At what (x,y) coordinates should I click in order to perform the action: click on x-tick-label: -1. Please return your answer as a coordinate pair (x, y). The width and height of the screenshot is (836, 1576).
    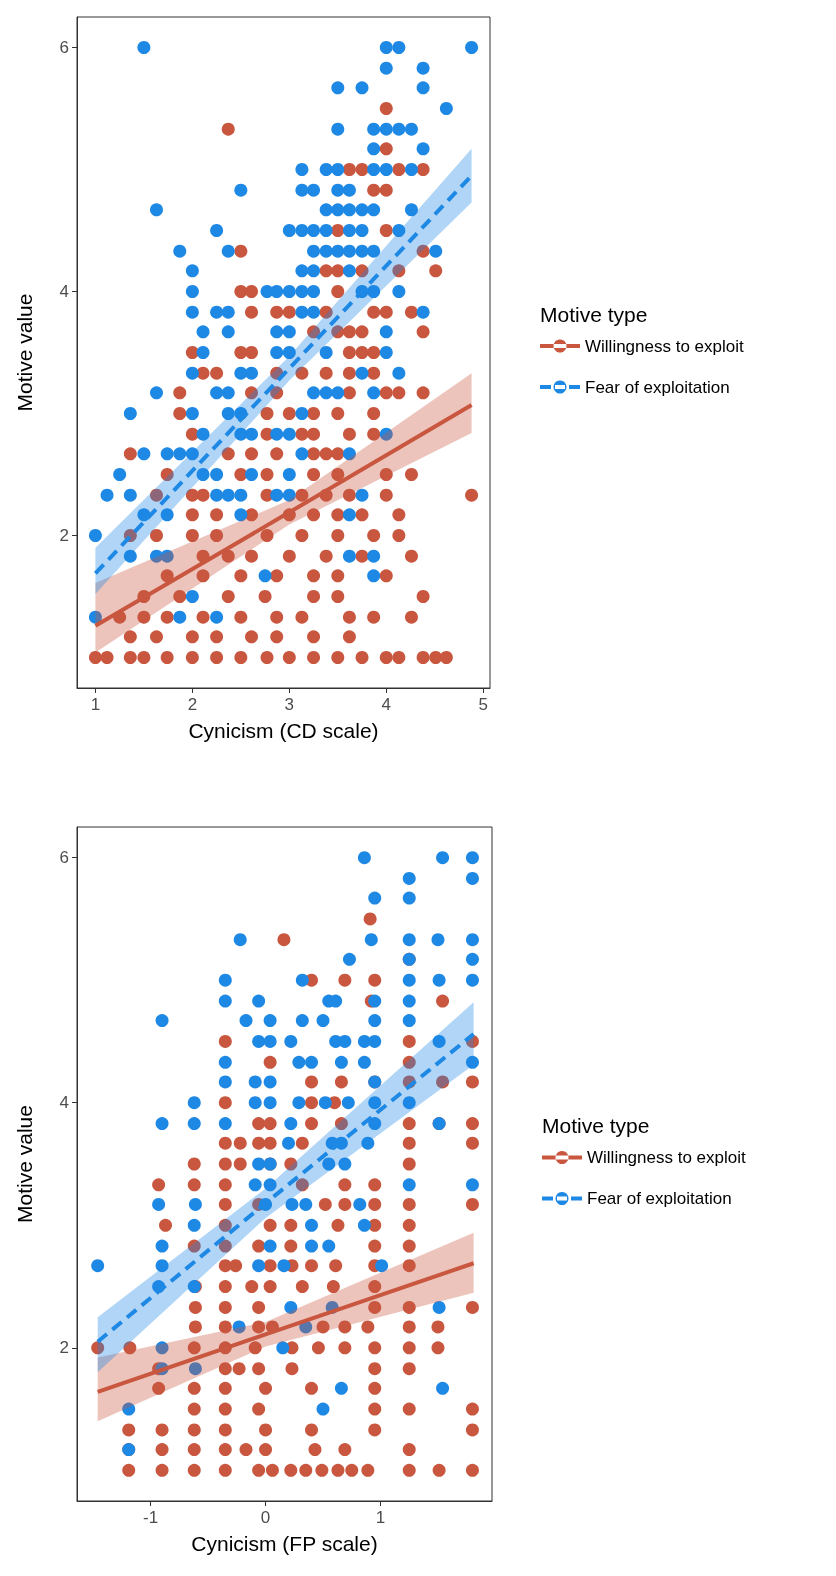
    Looking at the image, I should click on (151, 1517).